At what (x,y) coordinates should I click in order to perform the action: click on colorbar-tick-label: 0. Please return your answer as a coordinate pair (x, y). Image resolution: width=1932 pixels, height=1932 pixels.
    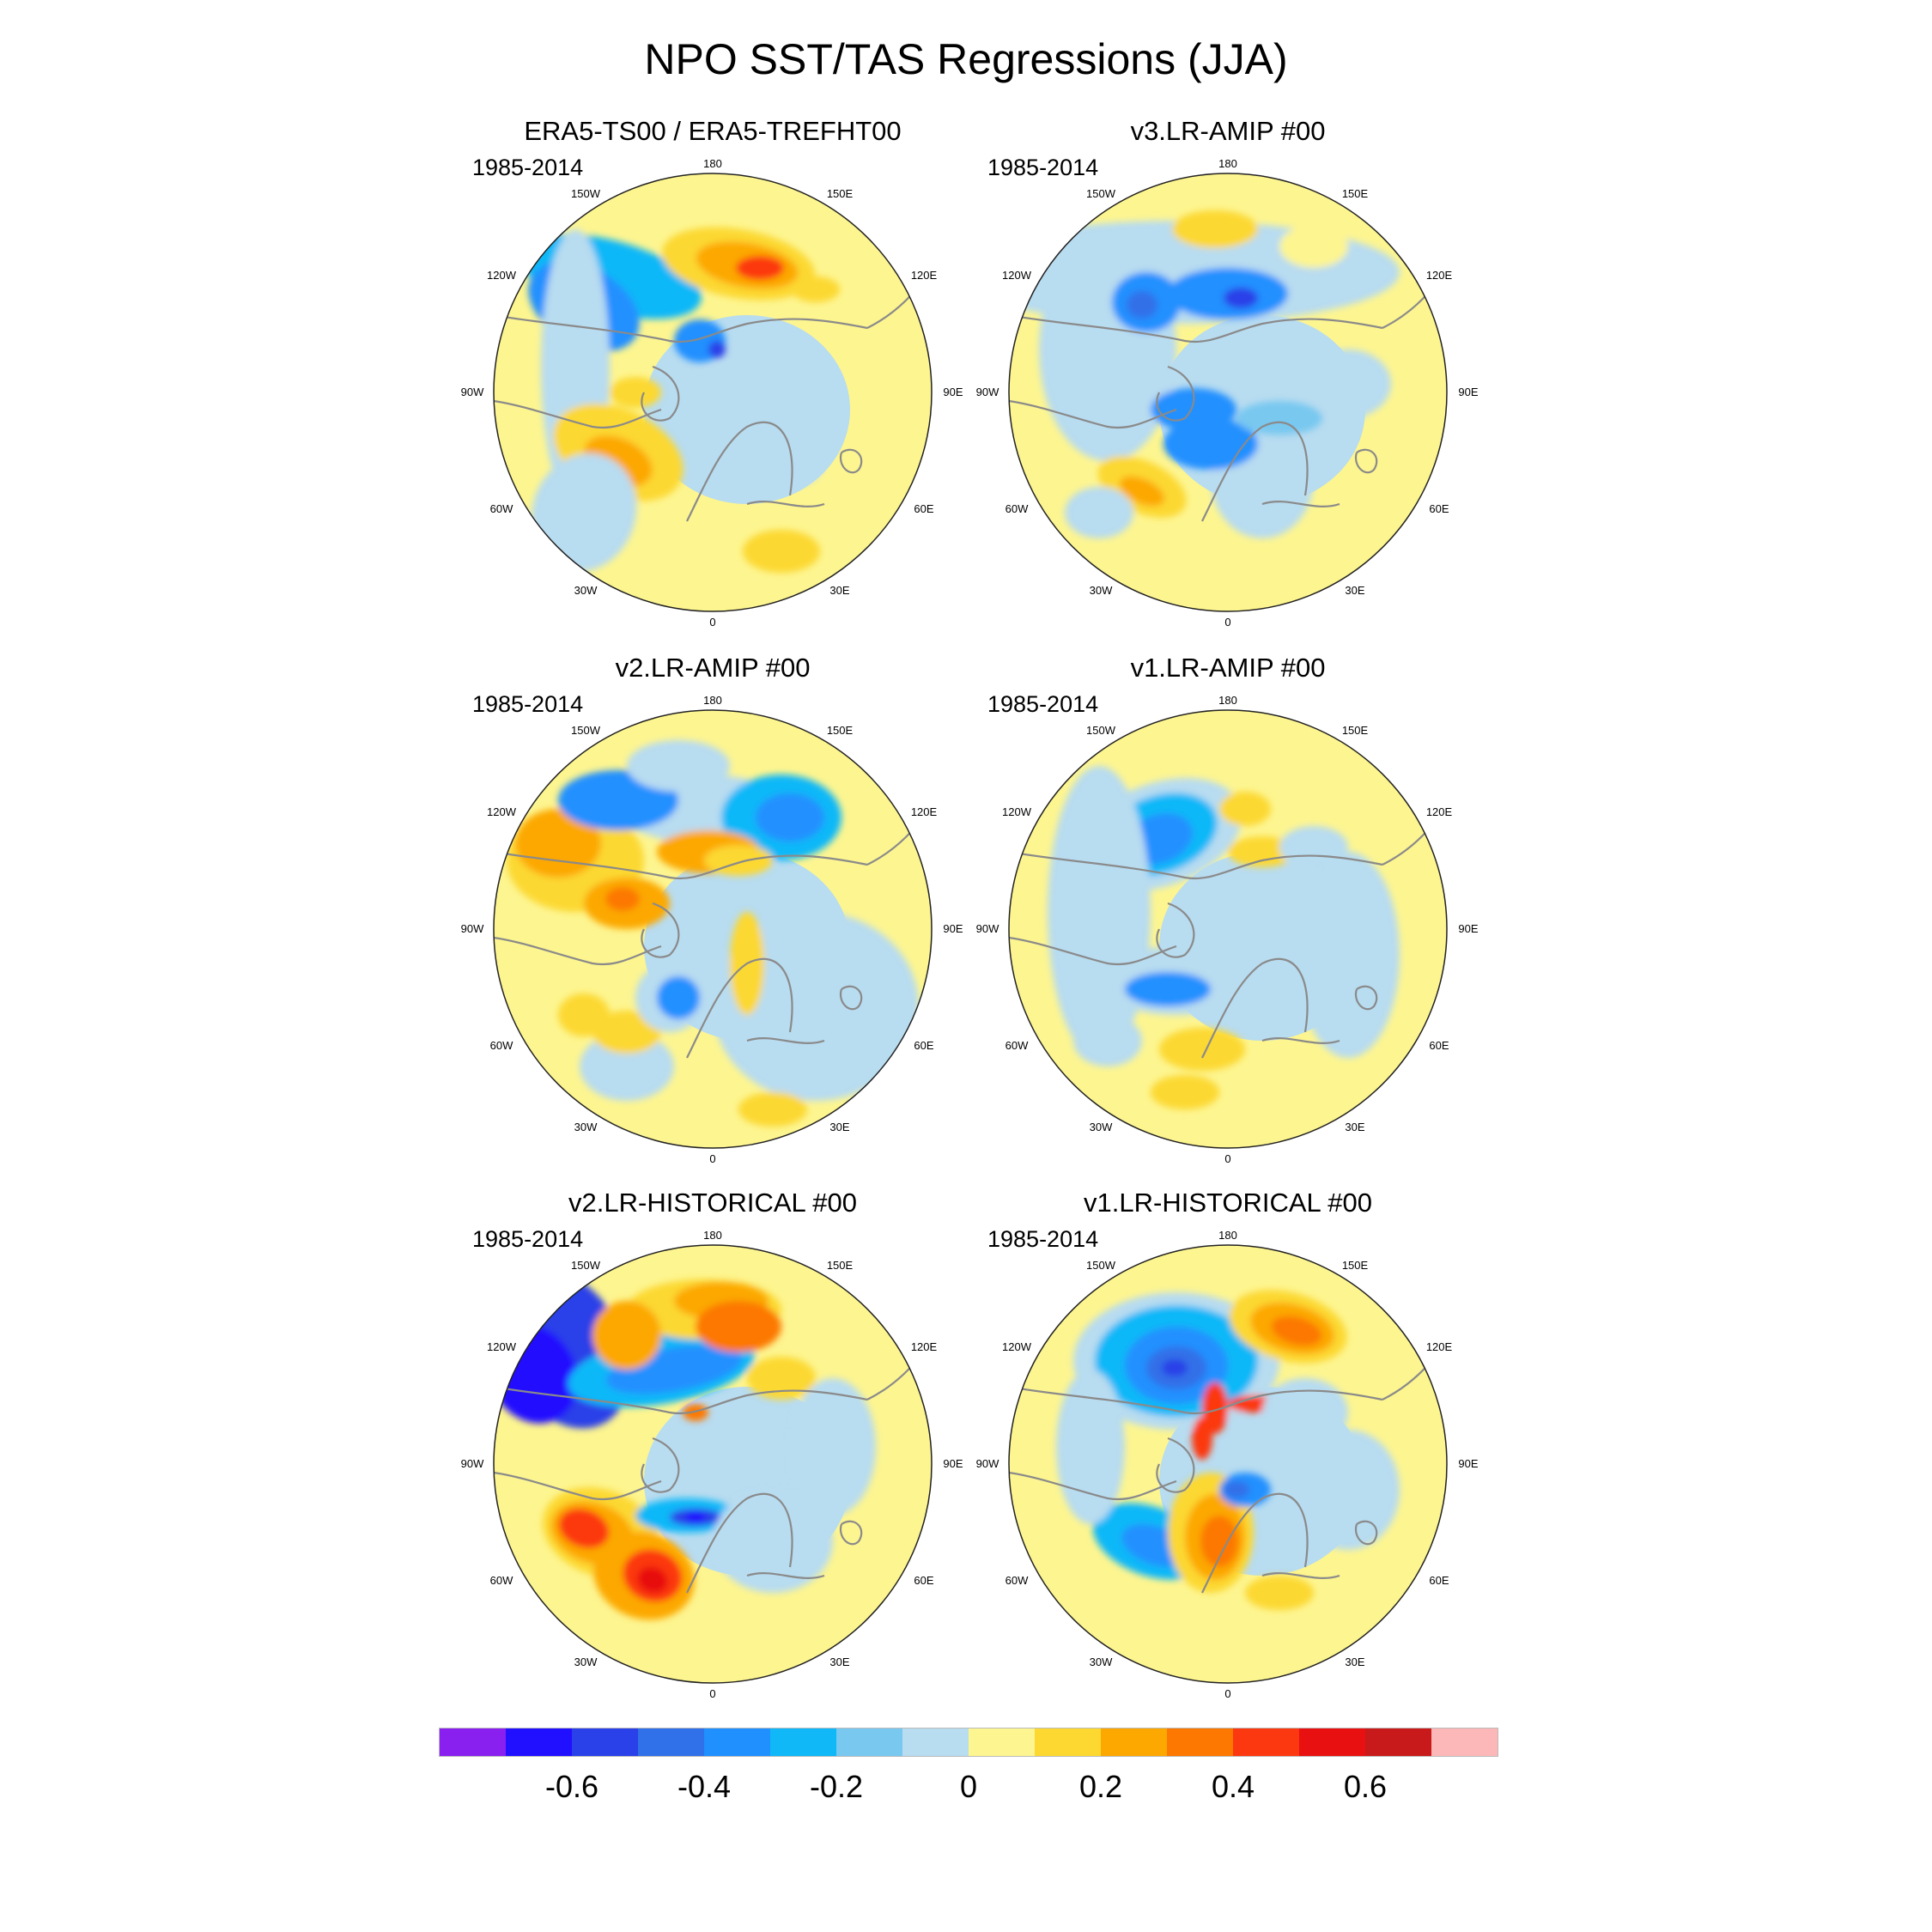
    Looking at the image, I should click on (969, 1786).